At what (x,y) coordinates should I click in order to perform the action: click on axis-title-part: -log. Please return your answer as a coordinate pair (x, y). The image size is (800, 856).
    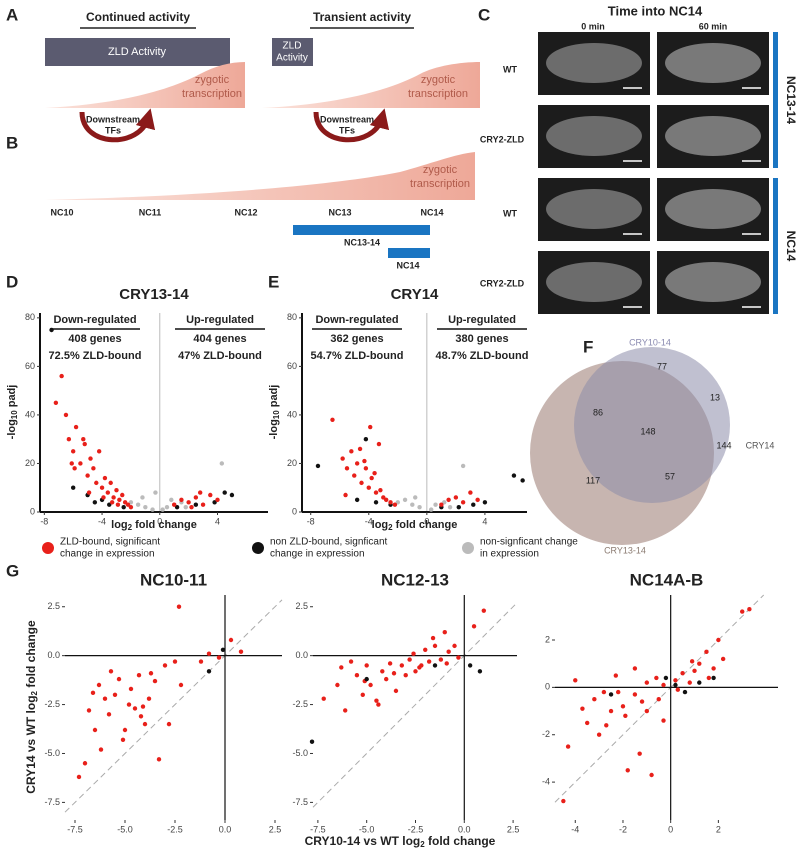
    Looking at the image, I should click on (274, 429).